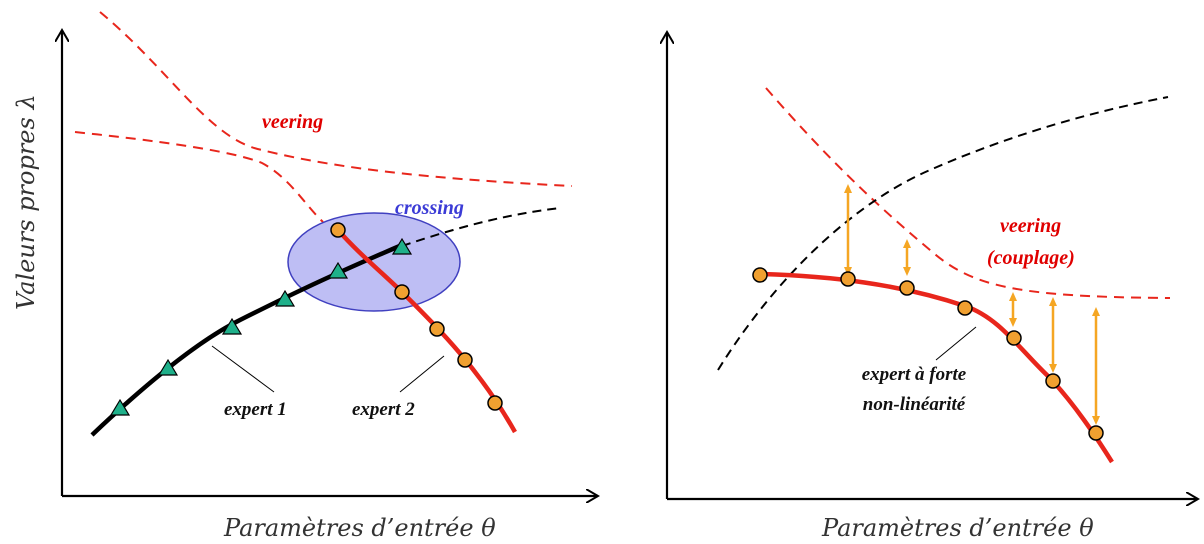  I want to click on right-x-axis-title: Paramètres d’entrée θ, so click(957, 528).